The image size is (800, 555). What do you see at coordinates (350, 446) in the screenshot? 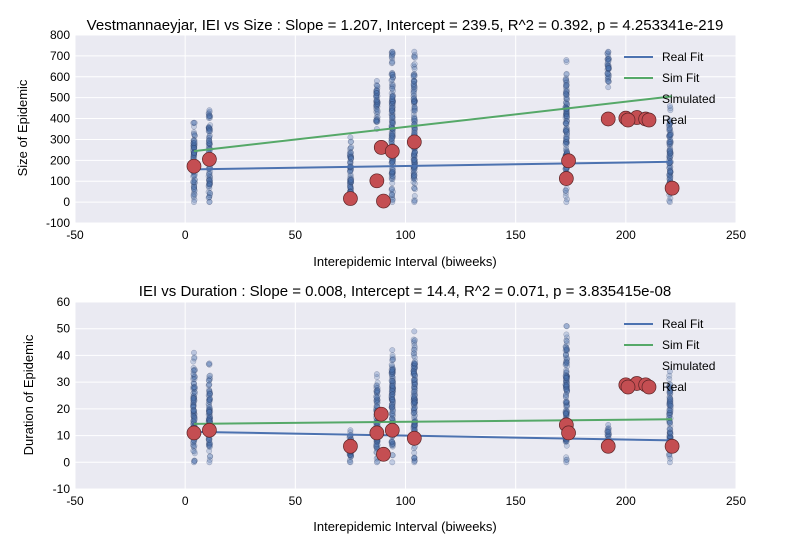
I see `real-point` at bounding box center [350, 446].